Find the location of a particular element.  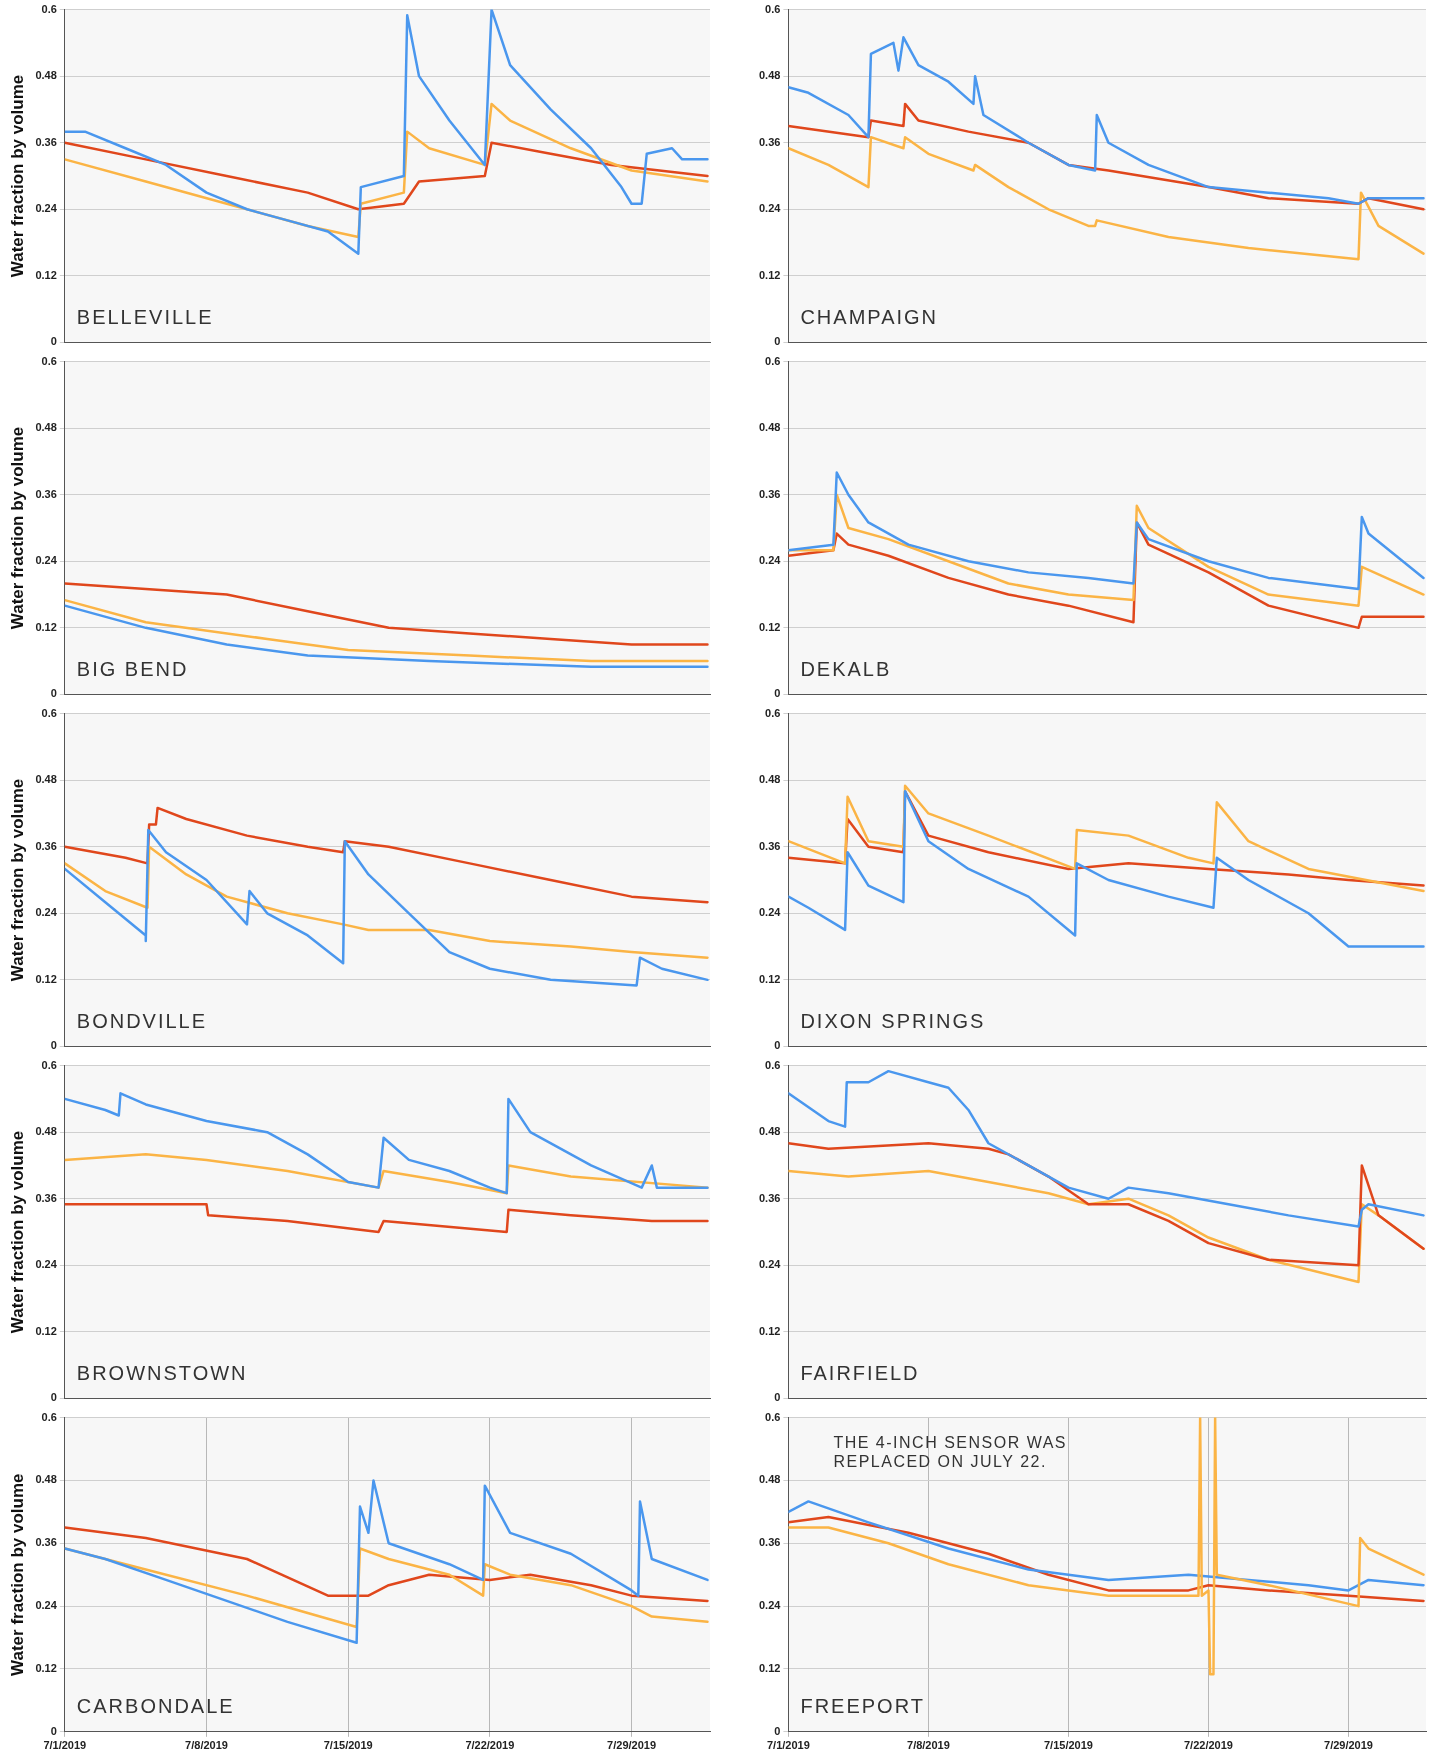

text: DEKALB is located at coordinates (846, 668).